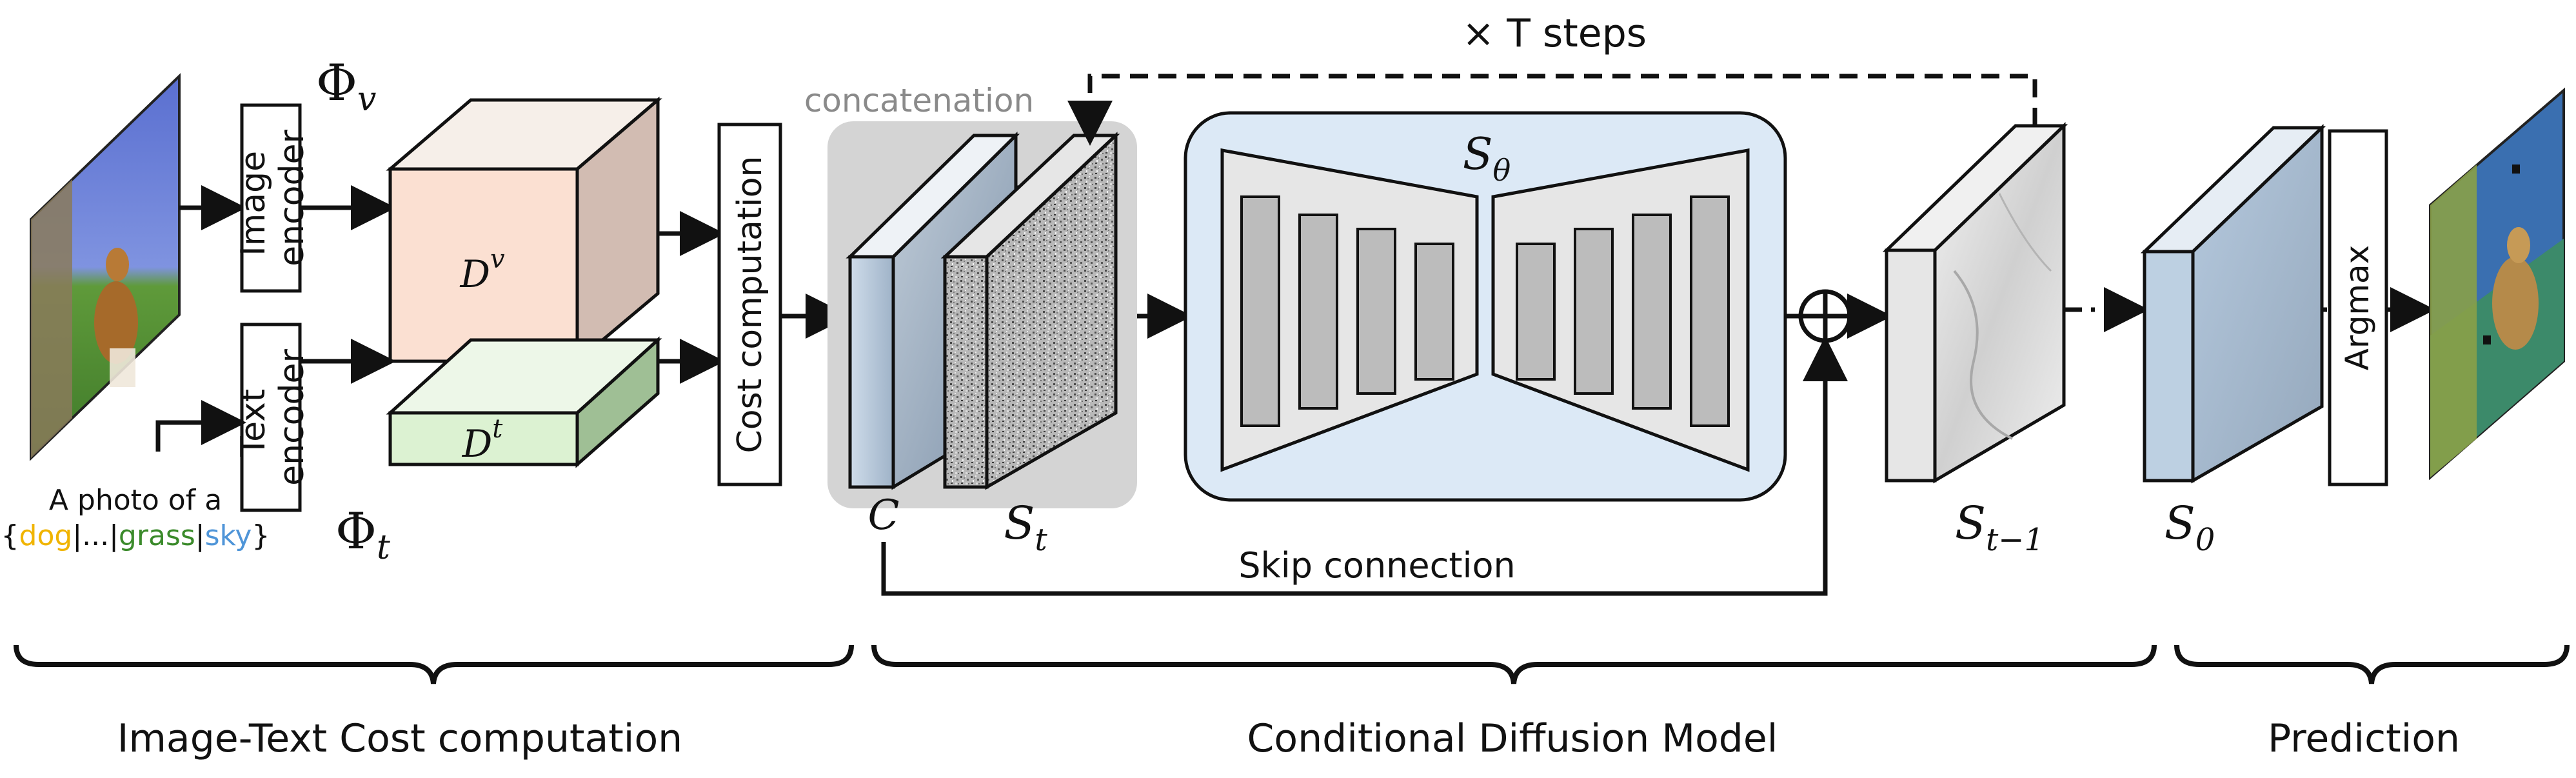 Image resolution: width=2576 pixels, height=778 pixels. I want to click on prompt-line2: {dog|...|grass|sky}, so click(135, 535).